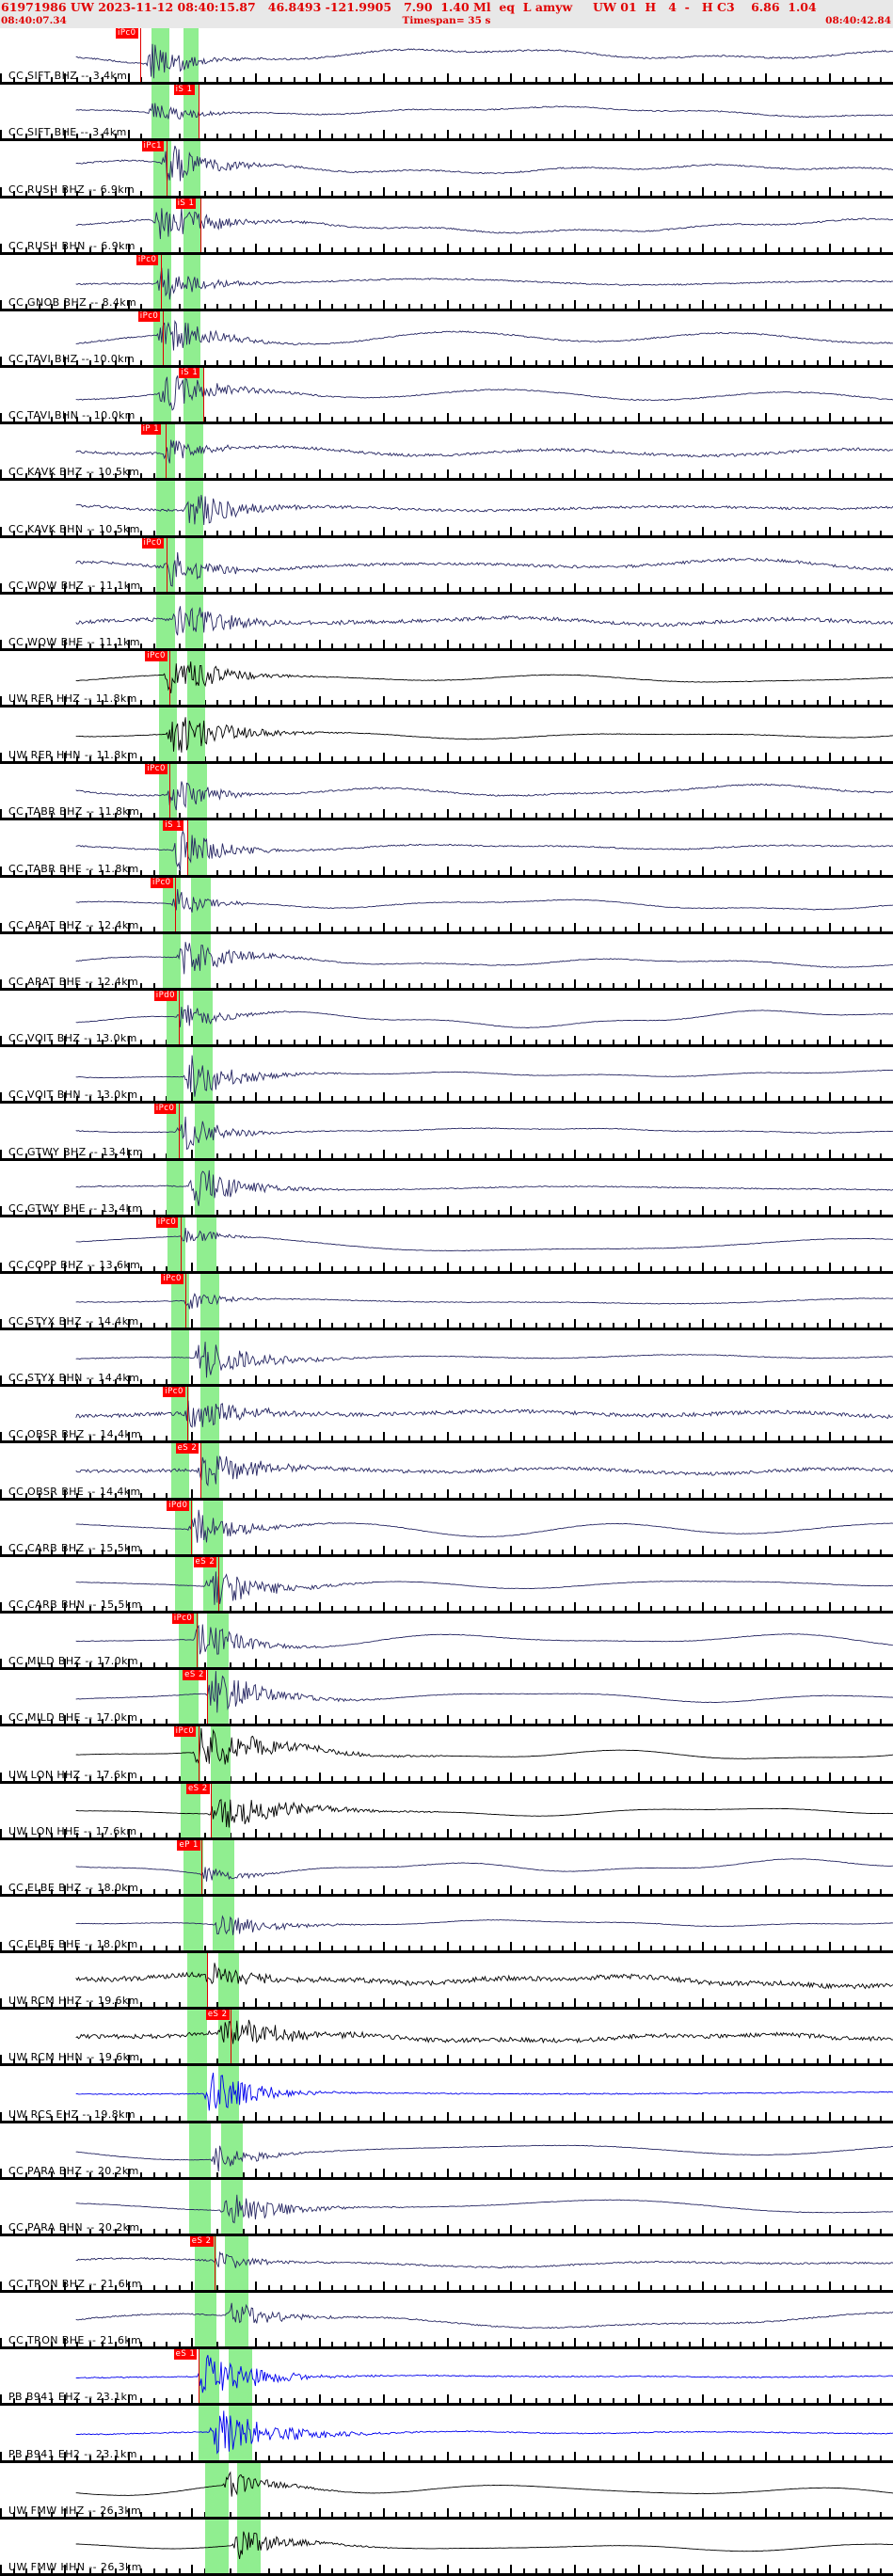 The width and height of the screenshot is (893, 2576). What do you see at coordinates (446, 1982) in the screenshot?
I see `trace-panel: UW RCM HHZ -- 19.6km` at bounding box center [446, 1982].